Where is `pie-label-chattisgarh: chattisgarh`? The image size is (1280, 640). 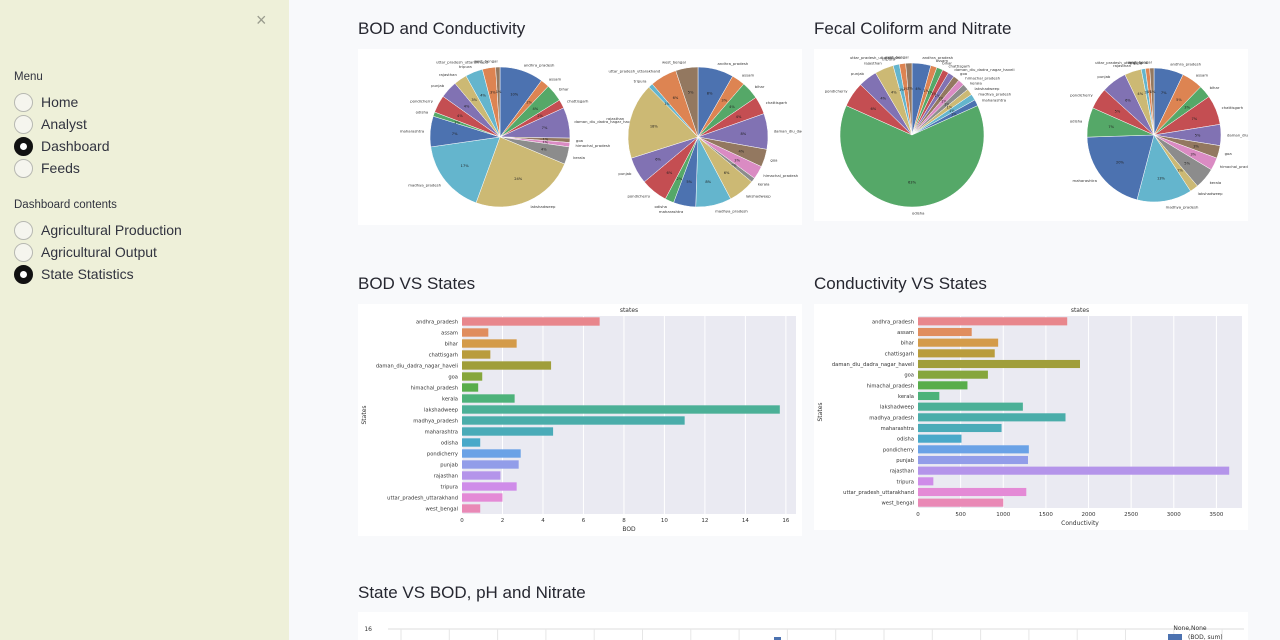 pie-label-chattisgarh: chattisgarh is located at coordinates (578, 101).